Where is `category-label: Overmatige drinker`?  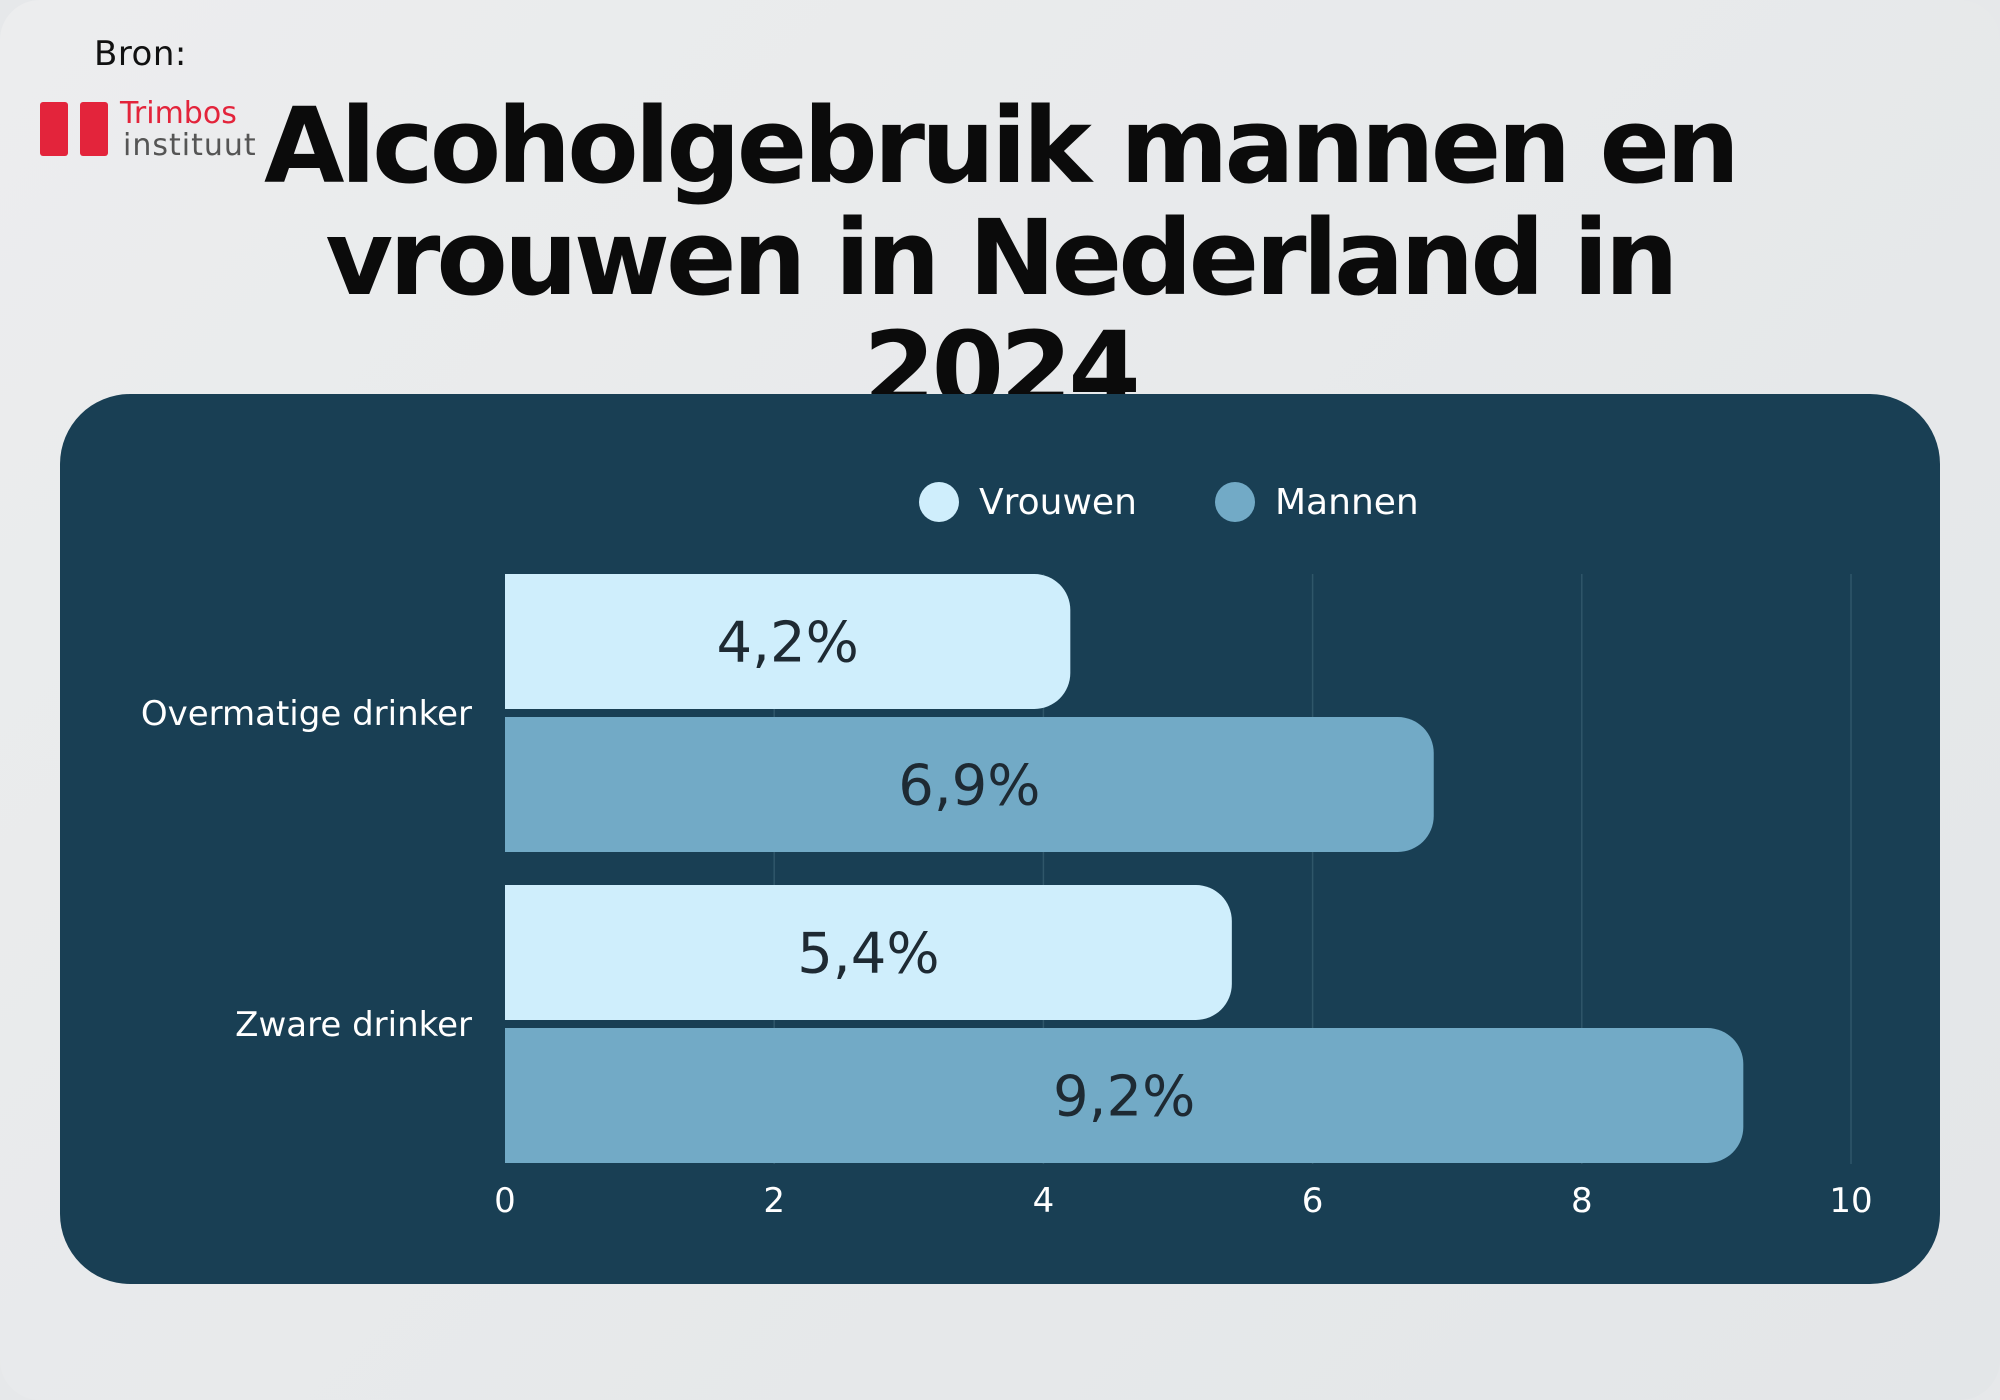
category-label: Overmatige drinker is located at coordinates (306, 714).